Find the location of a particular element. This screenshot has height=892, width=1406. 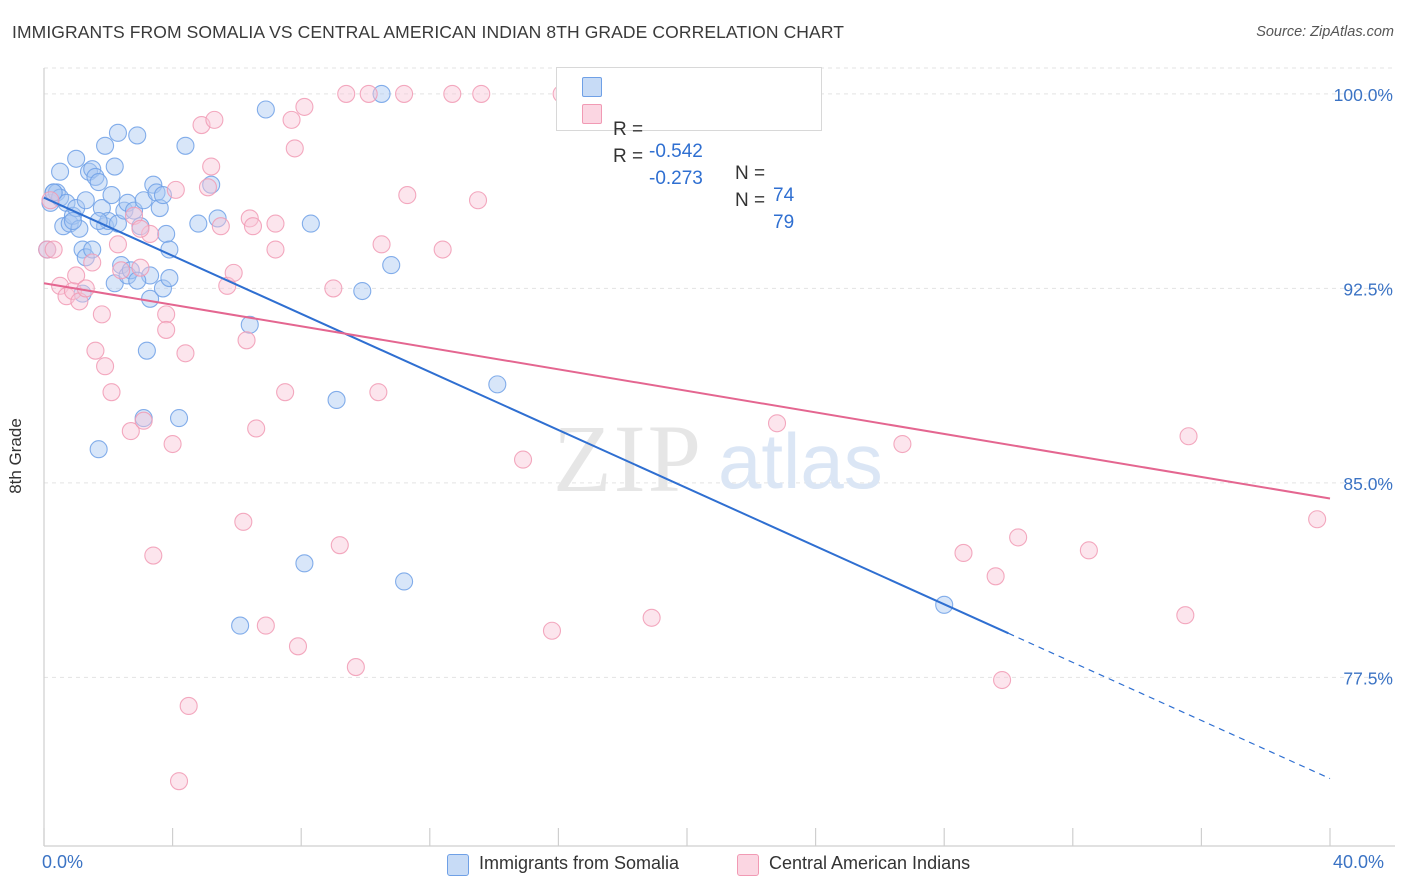

legend-row-central-american: R = -0.273 N = 79 is located at coordinates (688, 167).